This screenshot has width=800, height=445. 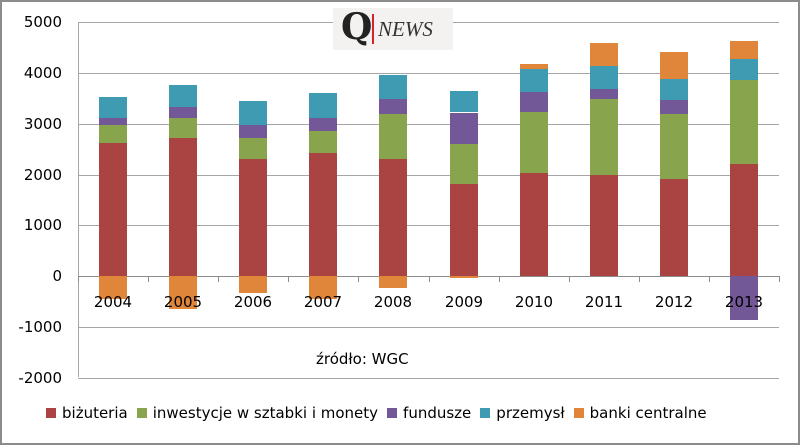 What do you see at coordinates (257, 413) in the screenshot?
I see `legend-item: inwestycje w sztabki i monety` at bounding box center [257, 413].